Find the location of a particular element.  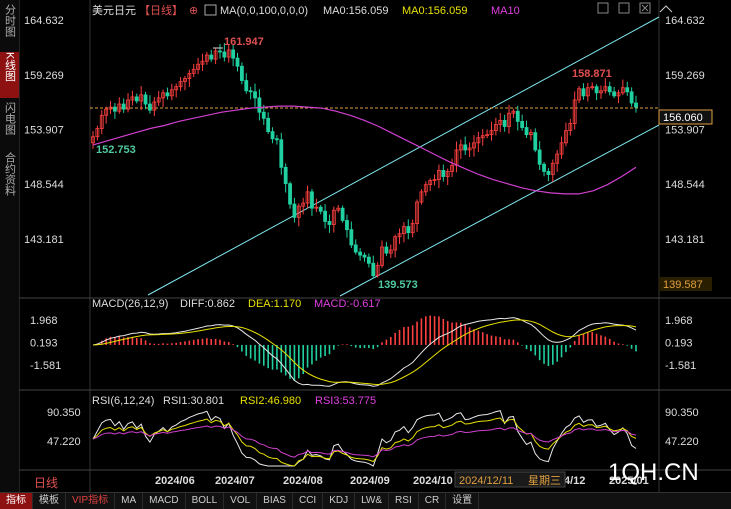

x-tick: 2024/06 is located at coordinates (175, 481).